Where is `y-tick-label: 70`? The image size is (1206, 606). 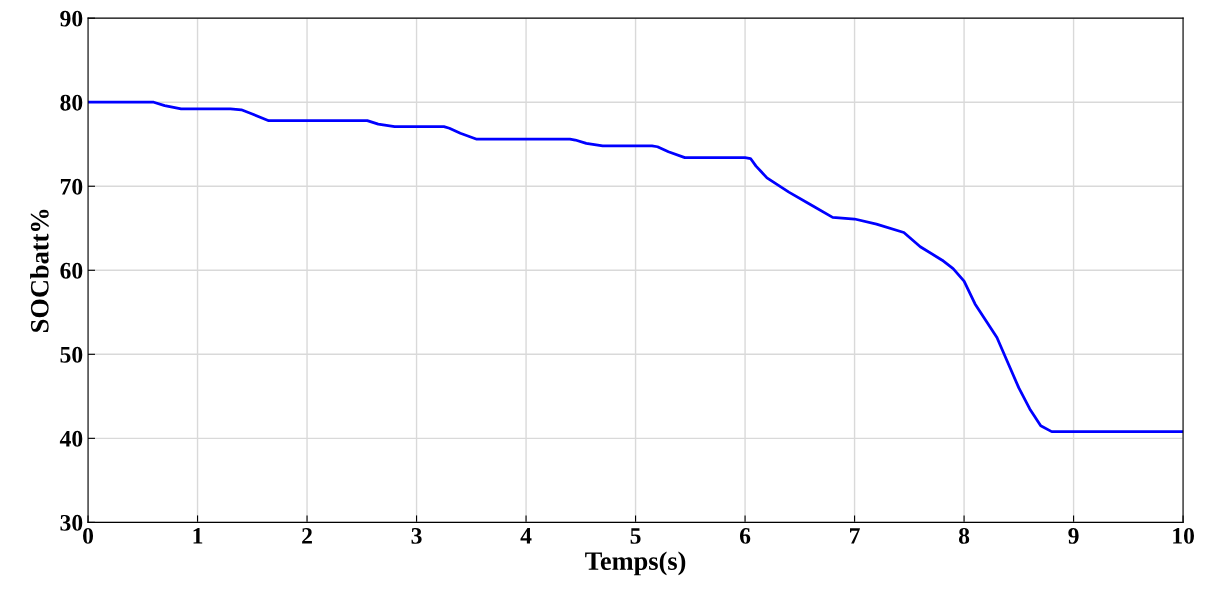
y-tick-label: 70 is located at coordinates (71, 186).